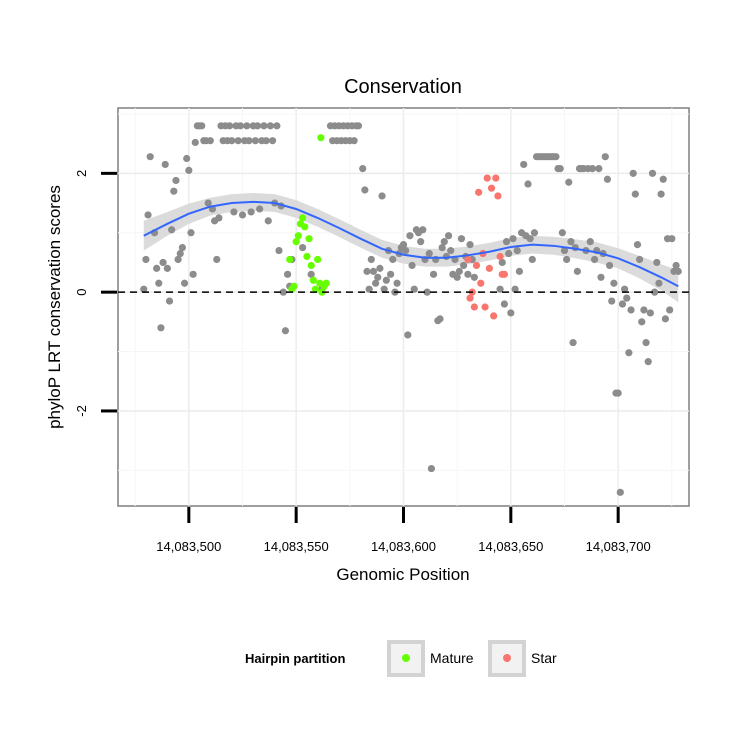 The width and height of the screenshot is (750, 750). Describe the element at coordinates (296, 546) in the screenshot. I see `x-tick-label: 14,083,550` at that location.